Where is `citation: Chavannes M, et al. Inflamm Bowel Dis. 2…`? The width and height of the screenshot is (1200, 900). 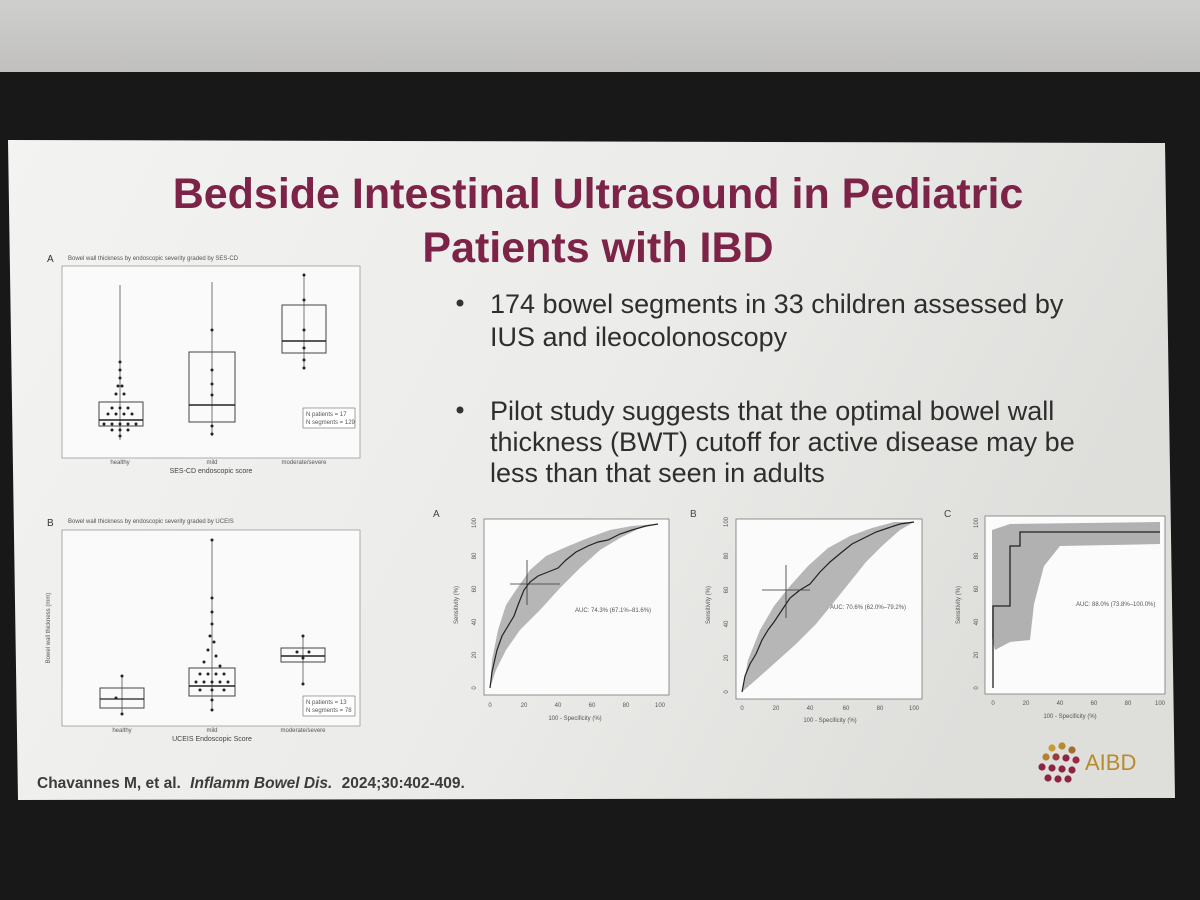
citation: Chavannes M, et al. Inflamm Bowel Dis. 2… is located at coordinates (251, 783).